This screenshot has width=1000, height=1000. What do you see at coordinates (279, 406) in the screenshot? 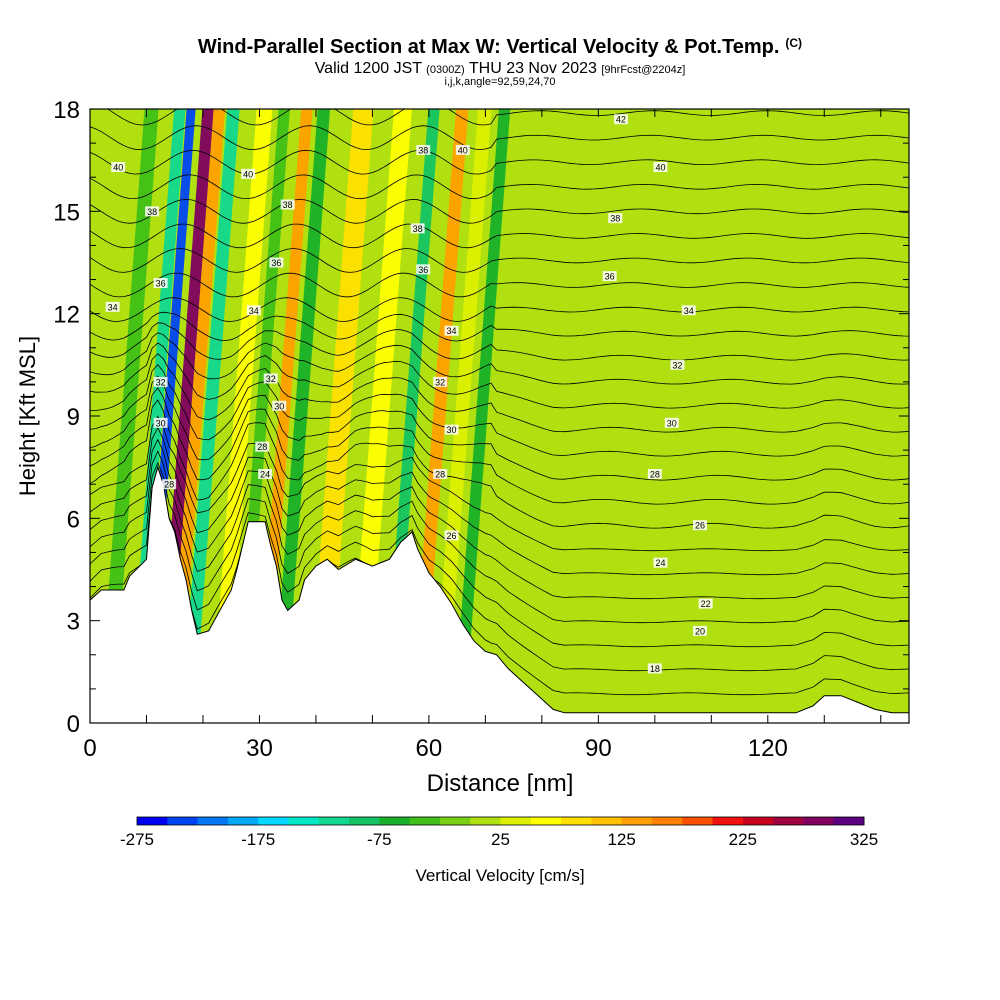
I see `pot-temp-label-text: 30` at bounding box center [279, 406].